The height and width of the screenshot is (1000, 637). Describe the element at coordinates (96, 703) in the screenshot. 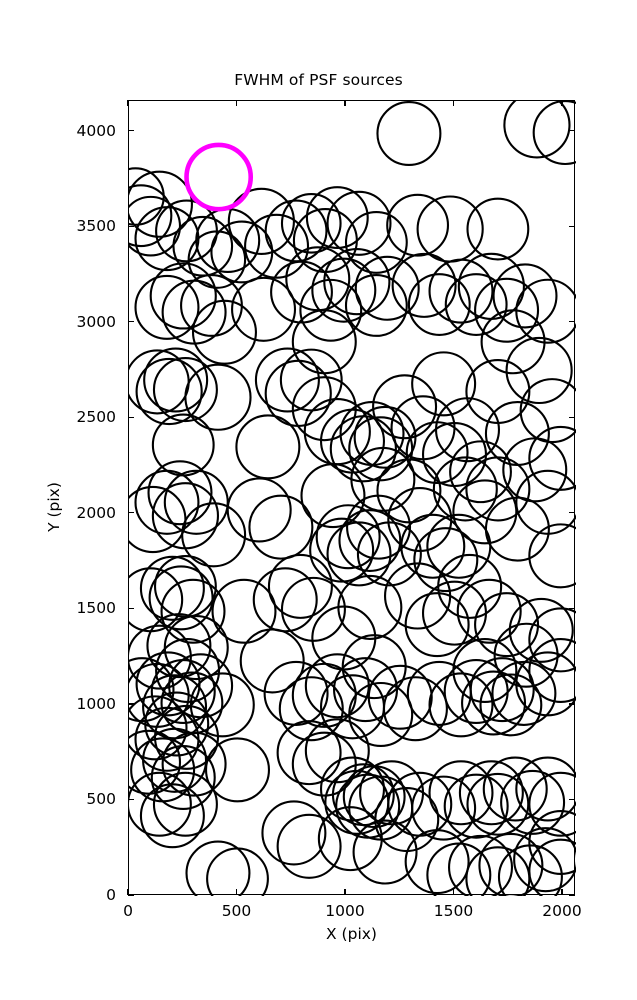

I see `y-tick-label: 1000` at that location.